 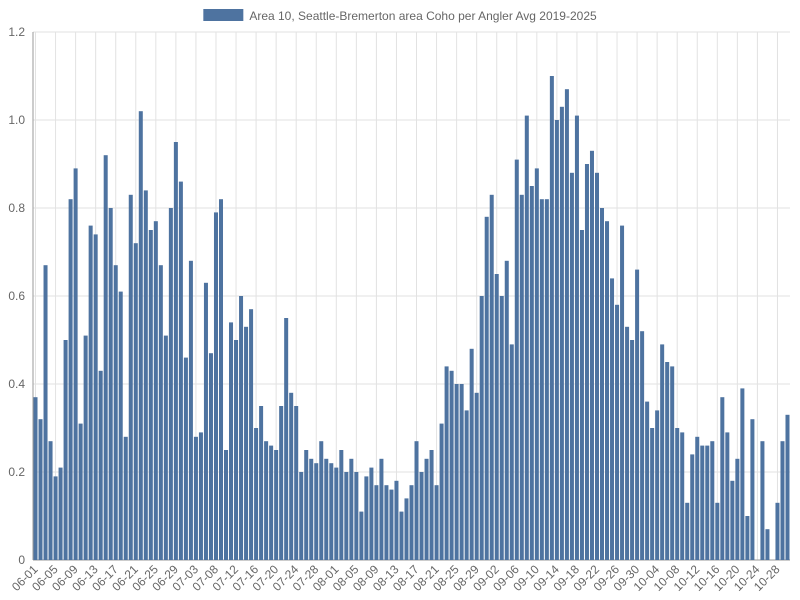 What do you see at coordinates (16, 384) in the screenshot?
I see `y-tick-label: 0.4` at bounding box center [16, 384].